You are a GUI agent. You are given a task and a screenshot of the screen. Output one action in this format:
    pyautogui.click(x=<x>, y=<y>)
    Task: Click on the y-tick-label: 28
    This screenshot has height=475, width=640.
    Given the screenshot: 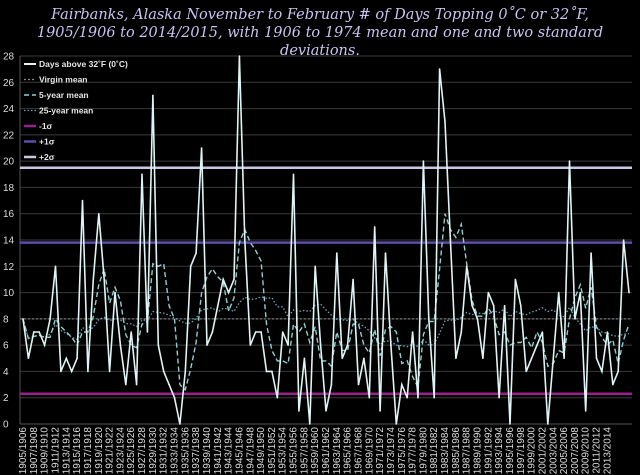 What is the action you would take?
    pyautogui.click(x=9, y=57)
    